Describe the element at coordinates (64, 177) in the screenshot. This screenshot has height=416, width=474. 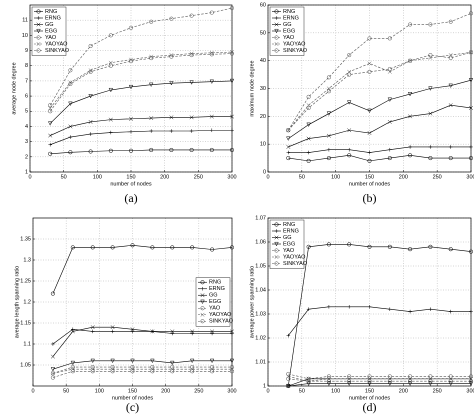
I see `x-tick-label: 50` at that location.